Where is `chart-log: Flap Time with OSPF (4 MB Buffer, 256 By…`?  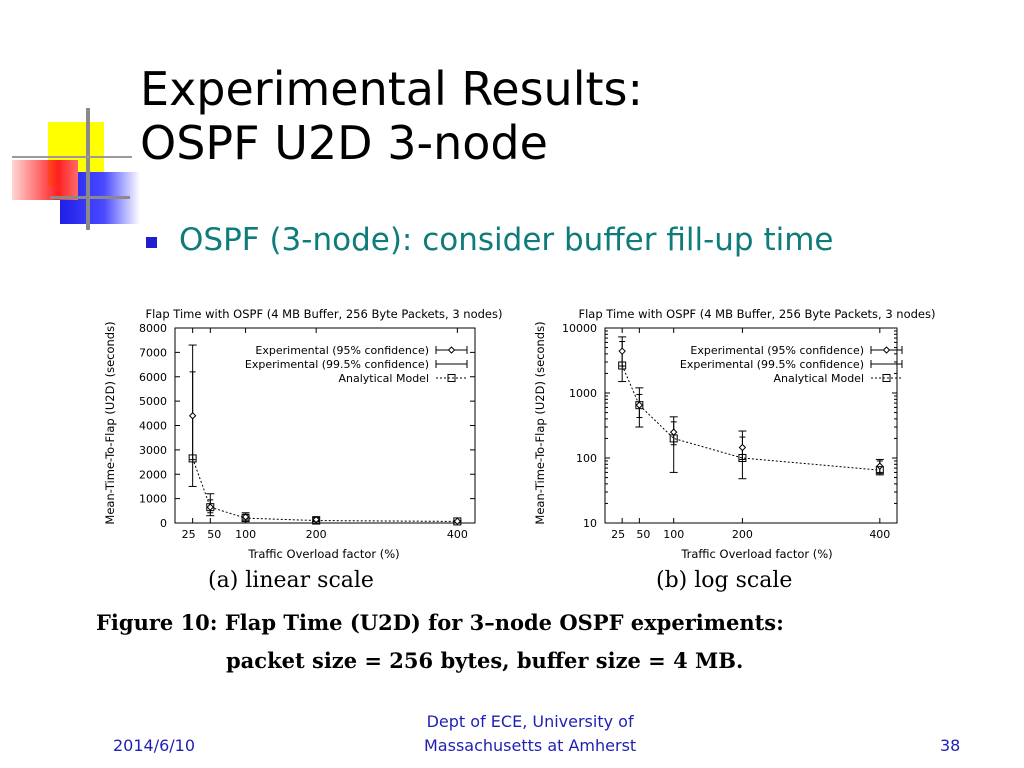 chart-log: Flap Time with OSPF (4 MB Buffer, 256 By… is located at coordinates (734, 434).